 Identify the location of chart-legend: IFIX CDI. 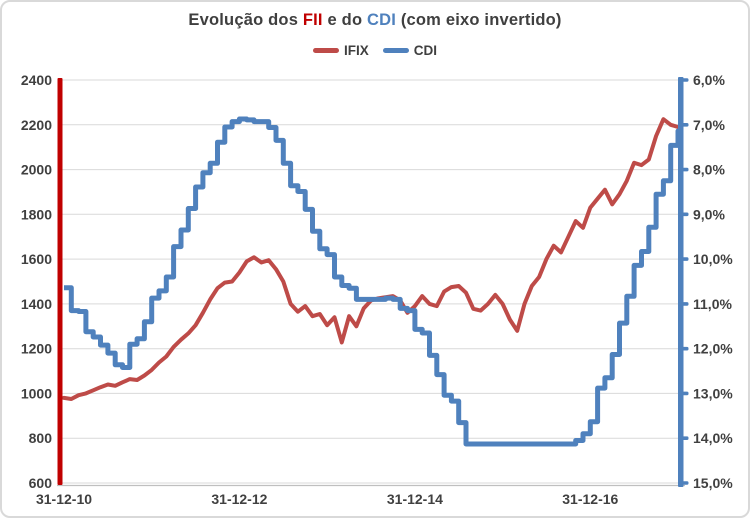
(375, 50).